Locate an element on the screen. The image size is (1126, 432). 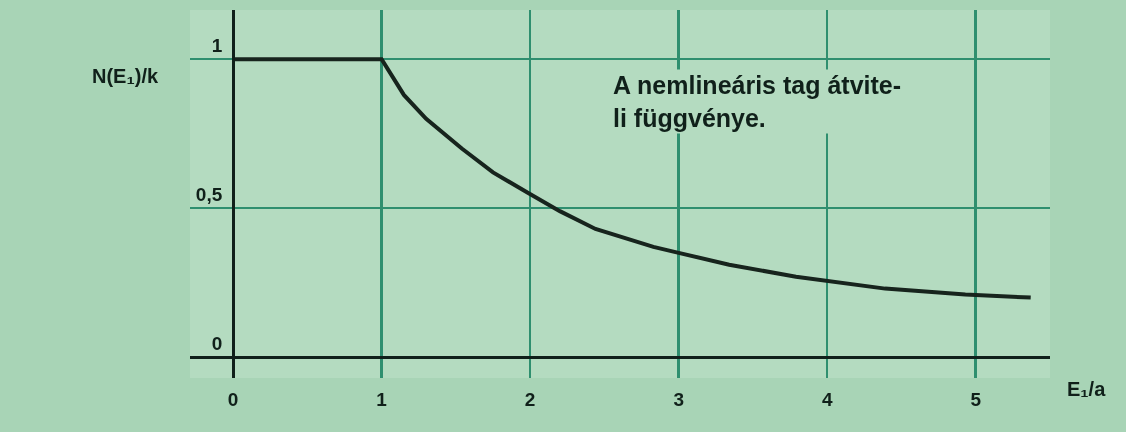
y-tick-label: 1 is located at coordinates (217, 45).